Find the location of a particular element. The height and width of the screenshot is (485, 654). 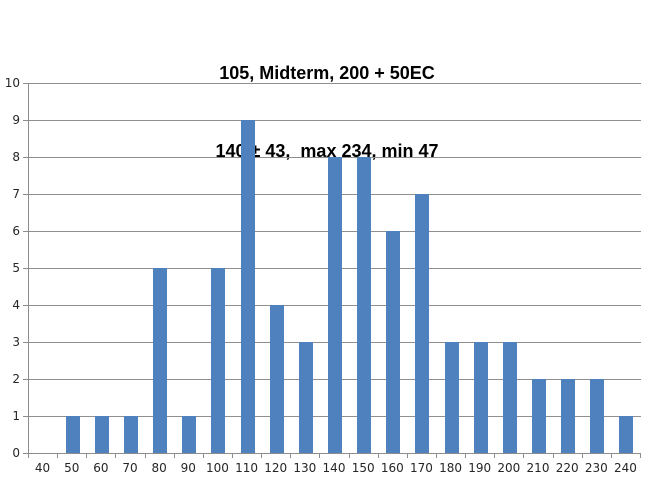

y-axis-label: 3 is located at coordinates (16, 342).